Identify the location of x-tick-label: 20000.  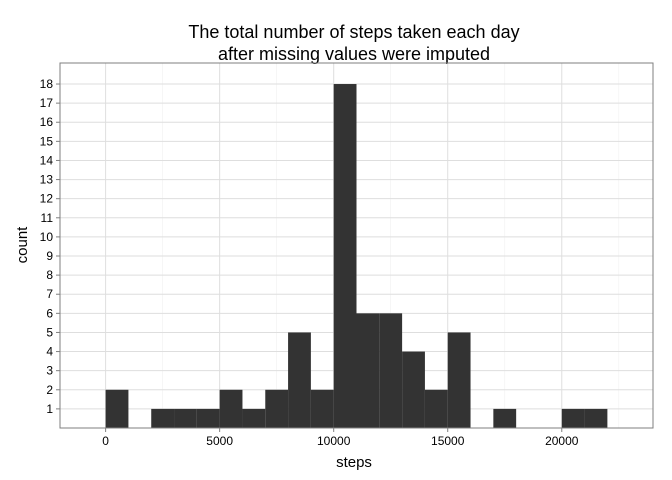
(562, 441).